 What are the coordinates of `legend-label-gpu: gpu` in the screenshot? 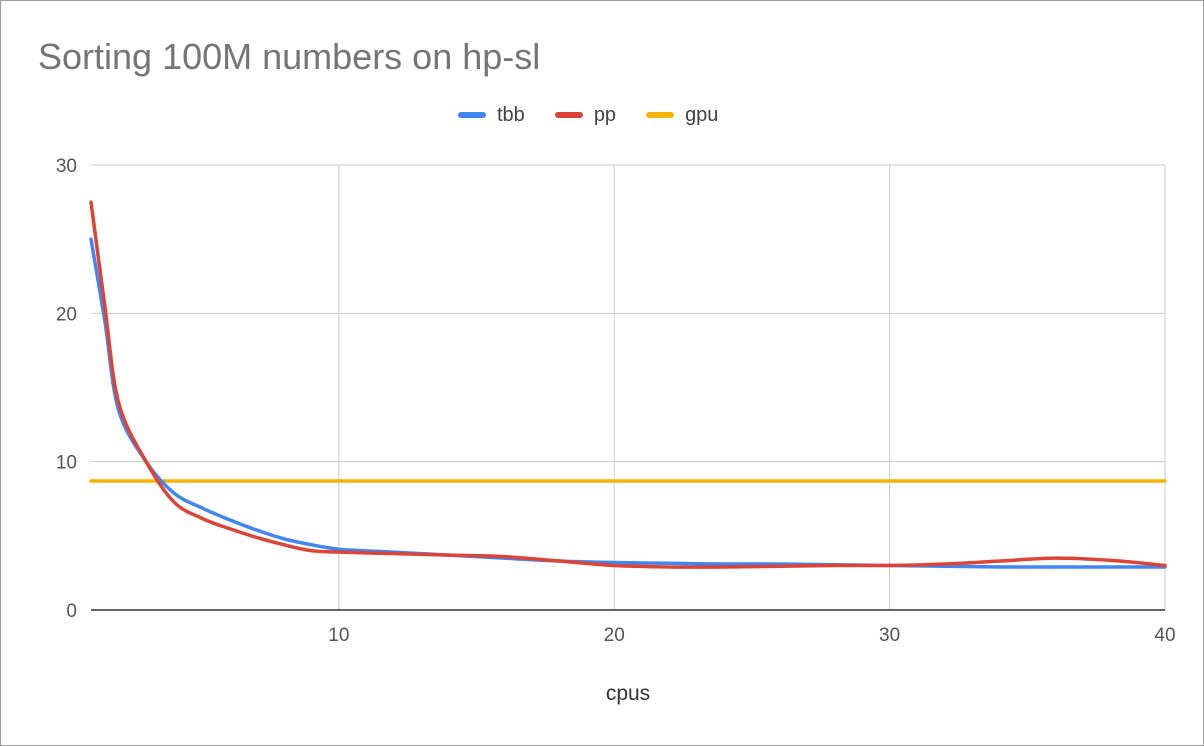 It's located at (702, 114).